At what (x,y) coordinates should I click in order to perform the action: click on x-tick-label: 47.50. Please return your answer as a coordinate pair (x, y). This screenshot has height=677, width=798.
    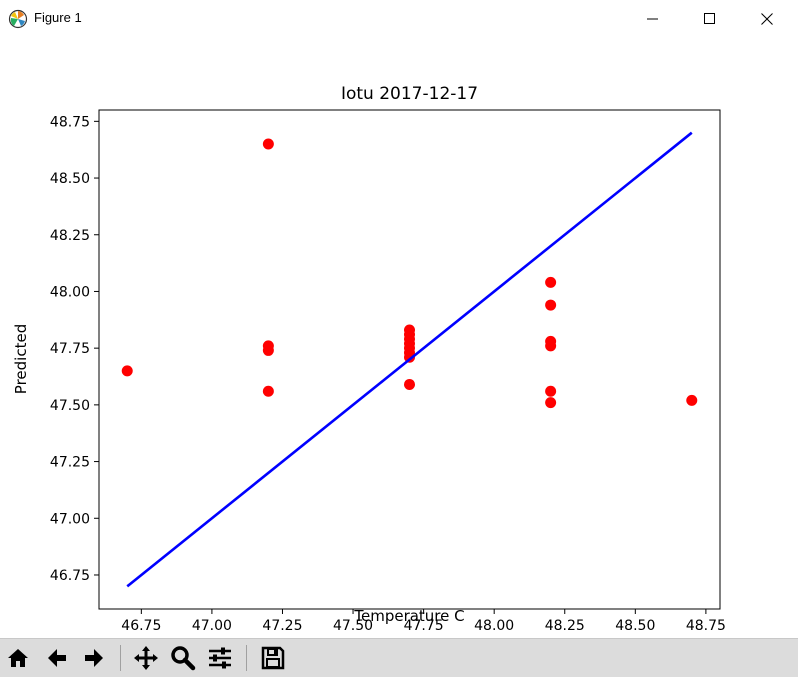
    Looking at the image, I should click on (353, 626).